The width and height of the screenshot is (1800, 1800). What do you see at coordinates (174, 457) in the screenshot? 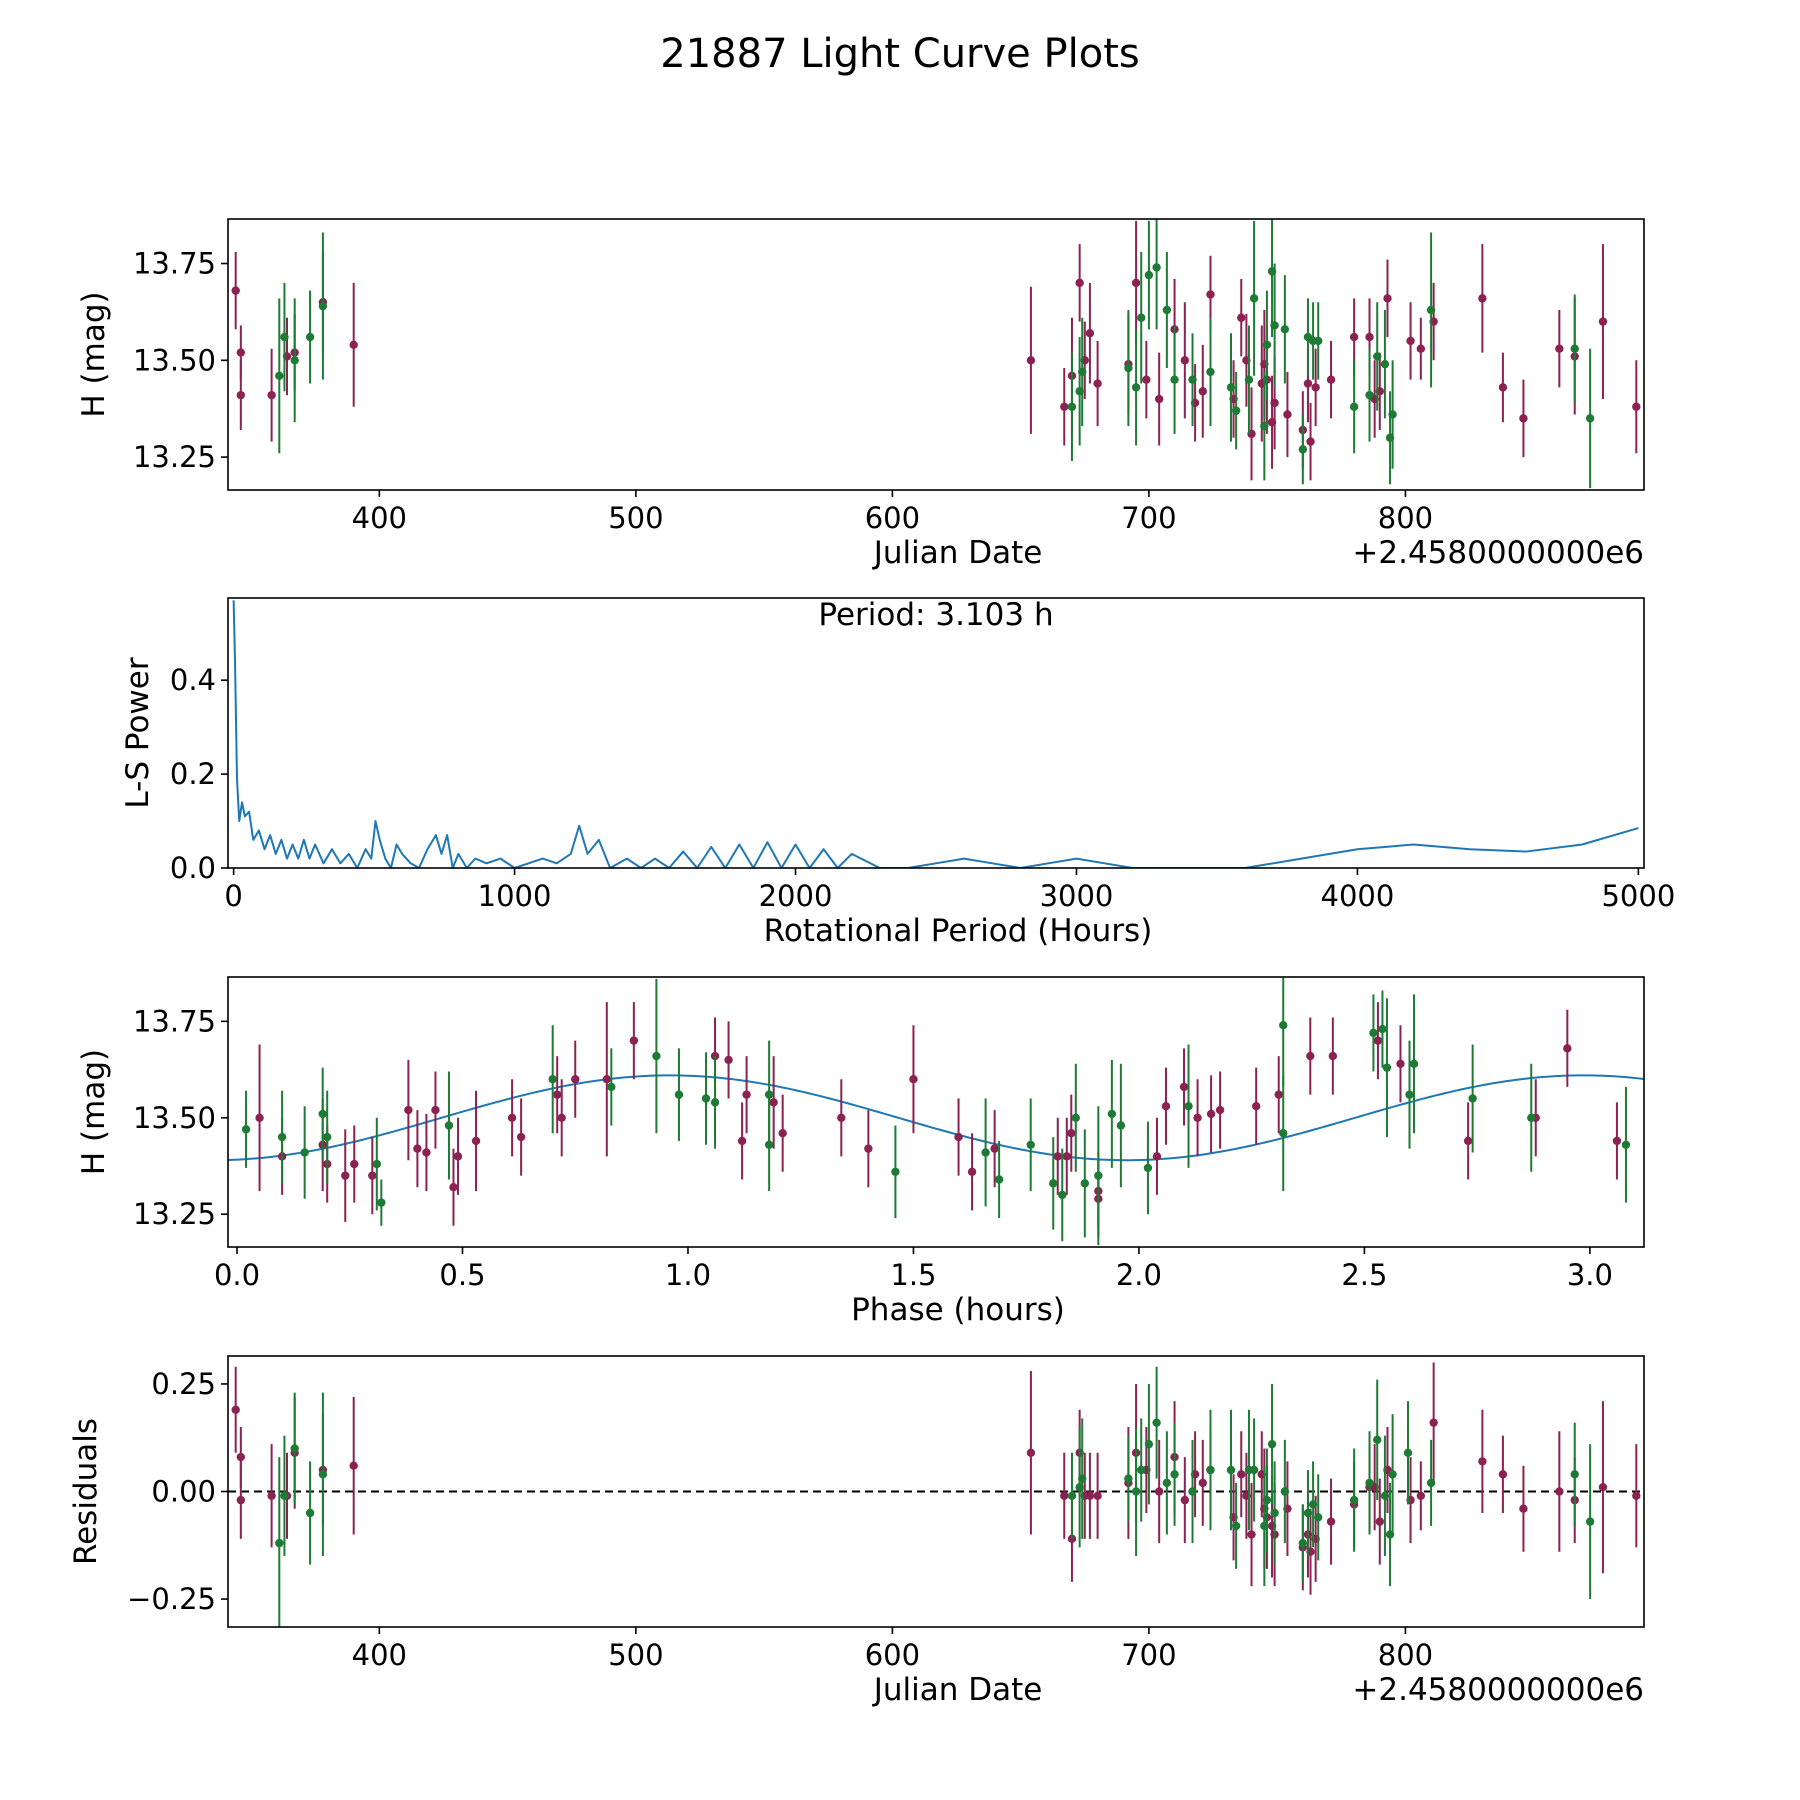
I see `y-tick-label: 13.25` at bounding box center [174, 457].